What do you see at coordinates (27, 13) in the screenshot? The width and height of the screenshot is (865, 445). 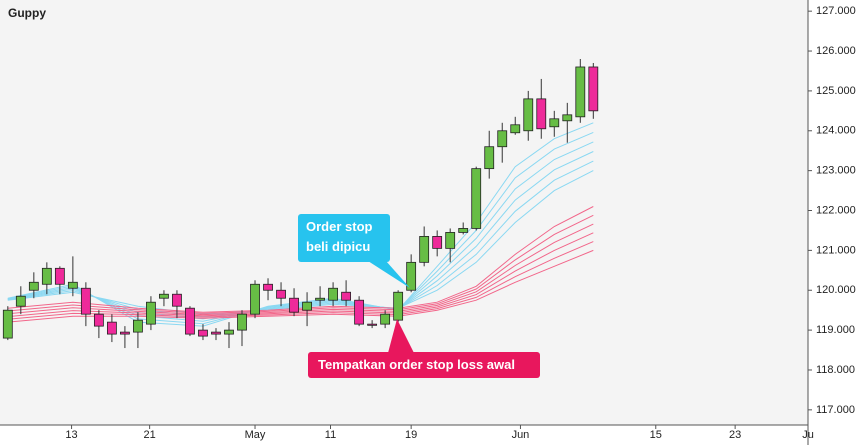 I see `chart-title: Guppy` at bounding box center [27, 13].